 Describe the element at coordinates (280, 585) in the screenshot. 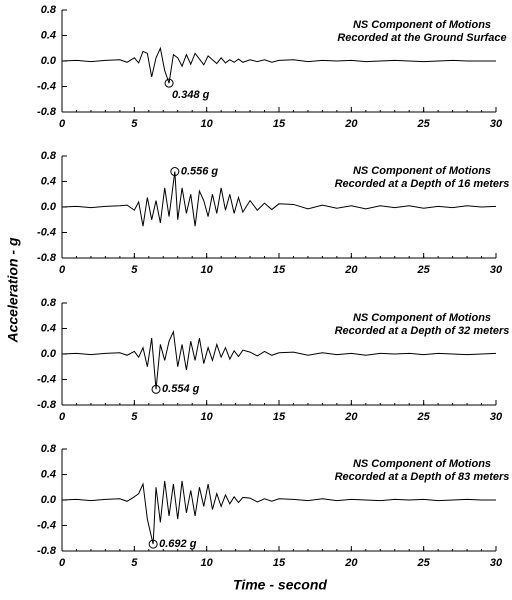

I see `x-axis-label: Time - second` at that location.